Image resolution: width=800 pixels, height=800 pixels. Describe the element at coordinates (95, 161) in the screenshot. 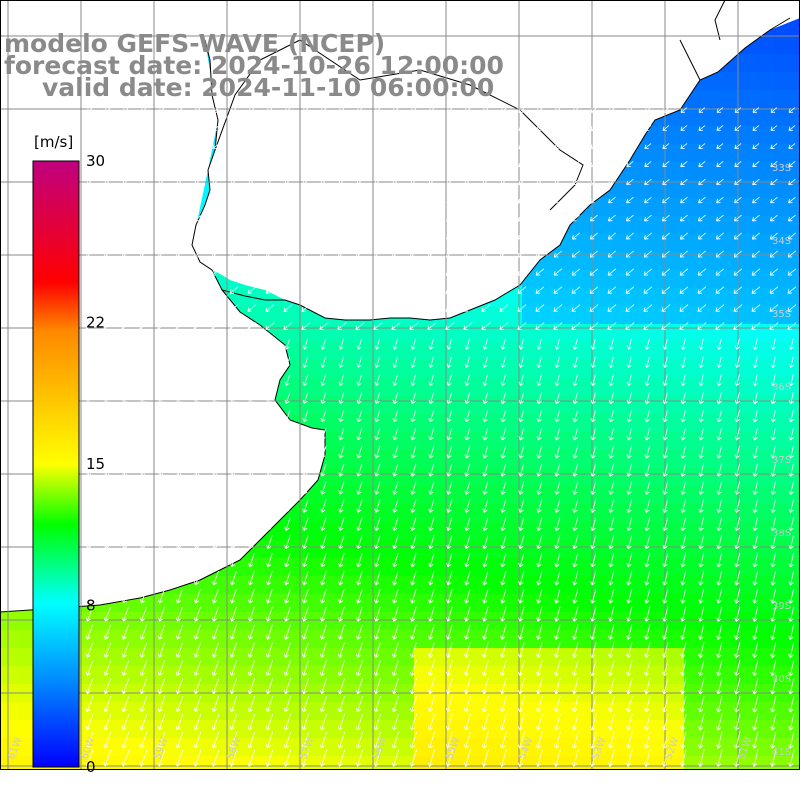

I see `colorbar-tick-label: 30` at that location.